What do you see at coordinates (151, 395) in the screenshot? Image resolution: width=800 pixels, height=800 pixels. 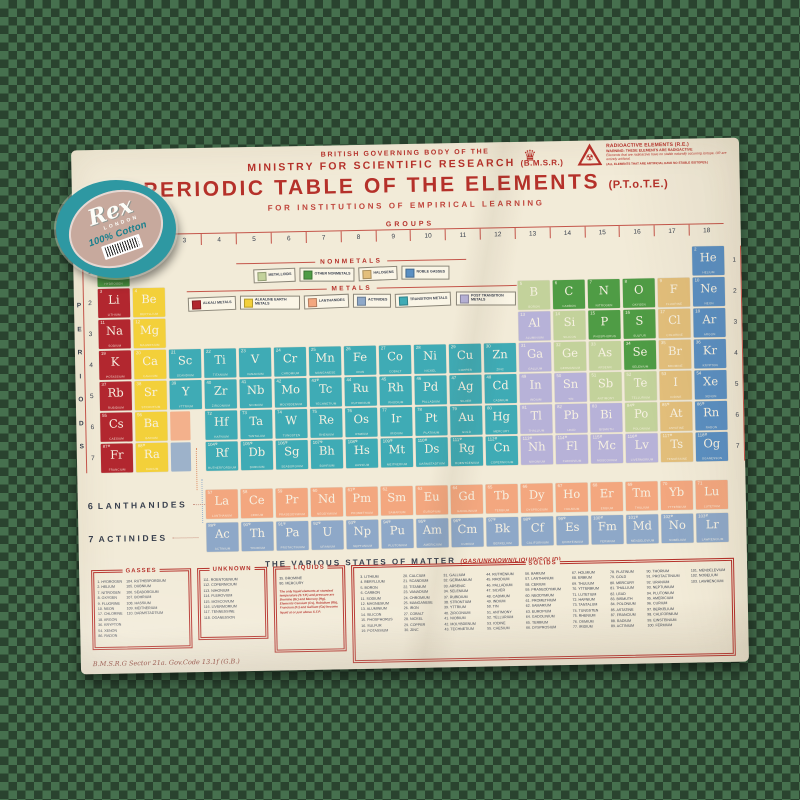 I see `element-Sr: 38 Sr STRONTIUM` at bounding box center [151, 395].